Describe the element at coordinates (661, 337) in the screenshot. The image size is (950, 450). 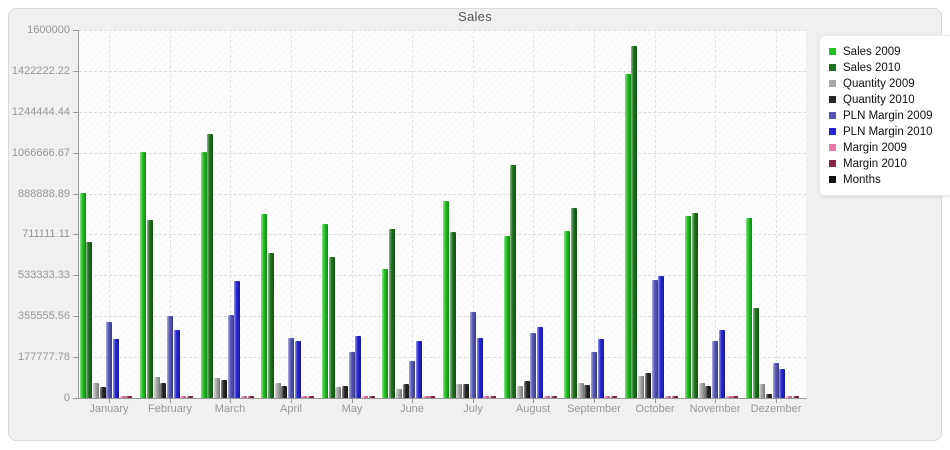
I see `bar-pln-margin-2010-october` at that location.